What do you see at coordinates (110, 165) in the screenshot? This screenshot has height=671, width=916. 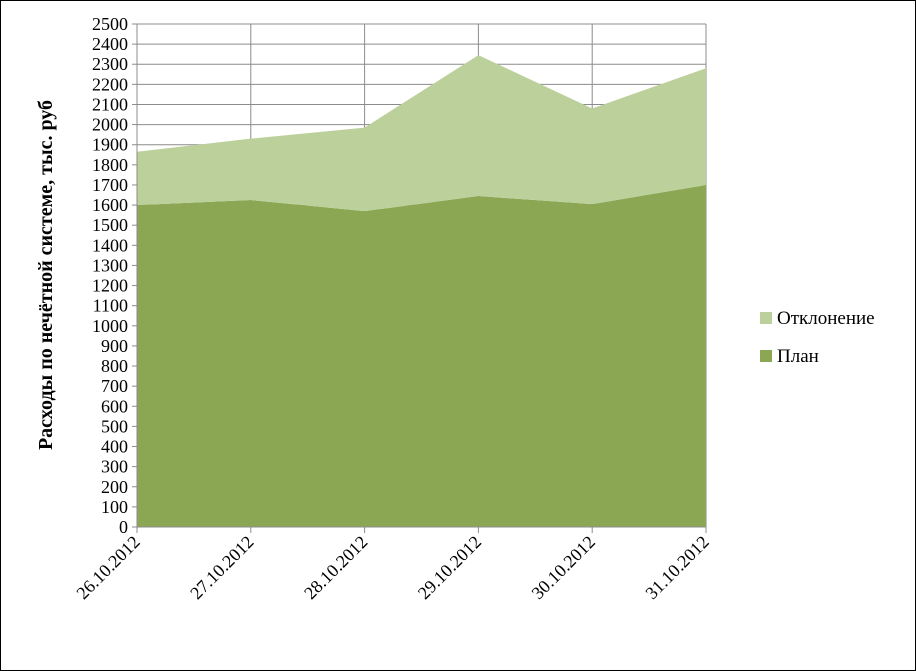 I see `y-tick-label: 1800` at bounding box center [110, 165].